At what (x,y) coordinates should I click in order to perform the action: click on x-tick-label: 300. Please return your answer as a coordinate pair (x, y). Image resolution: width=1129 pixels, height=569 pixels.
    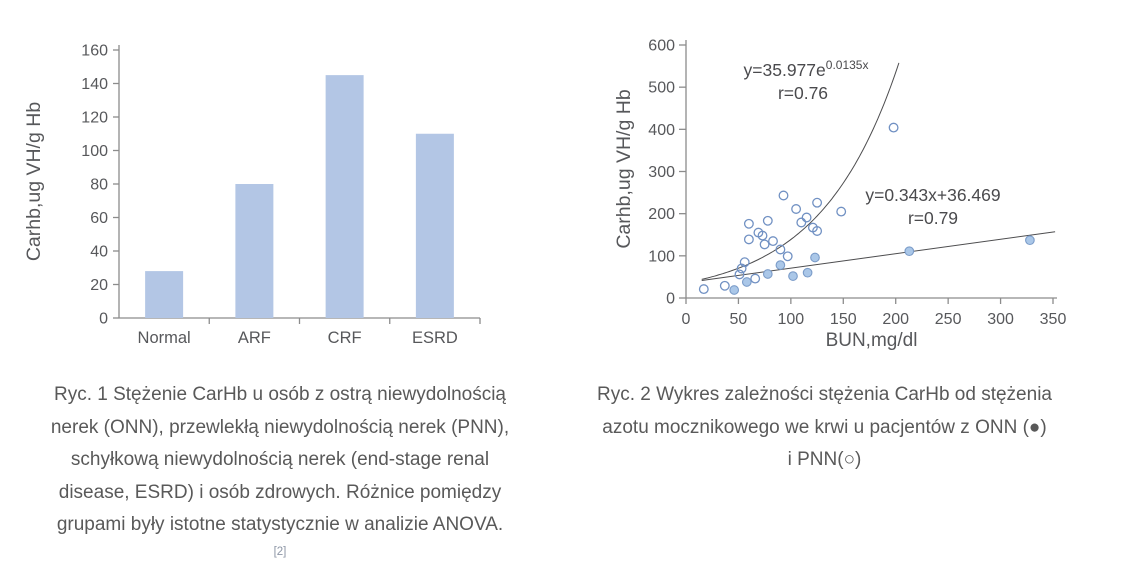
    Looking at the image, I should click on (1000, 319).